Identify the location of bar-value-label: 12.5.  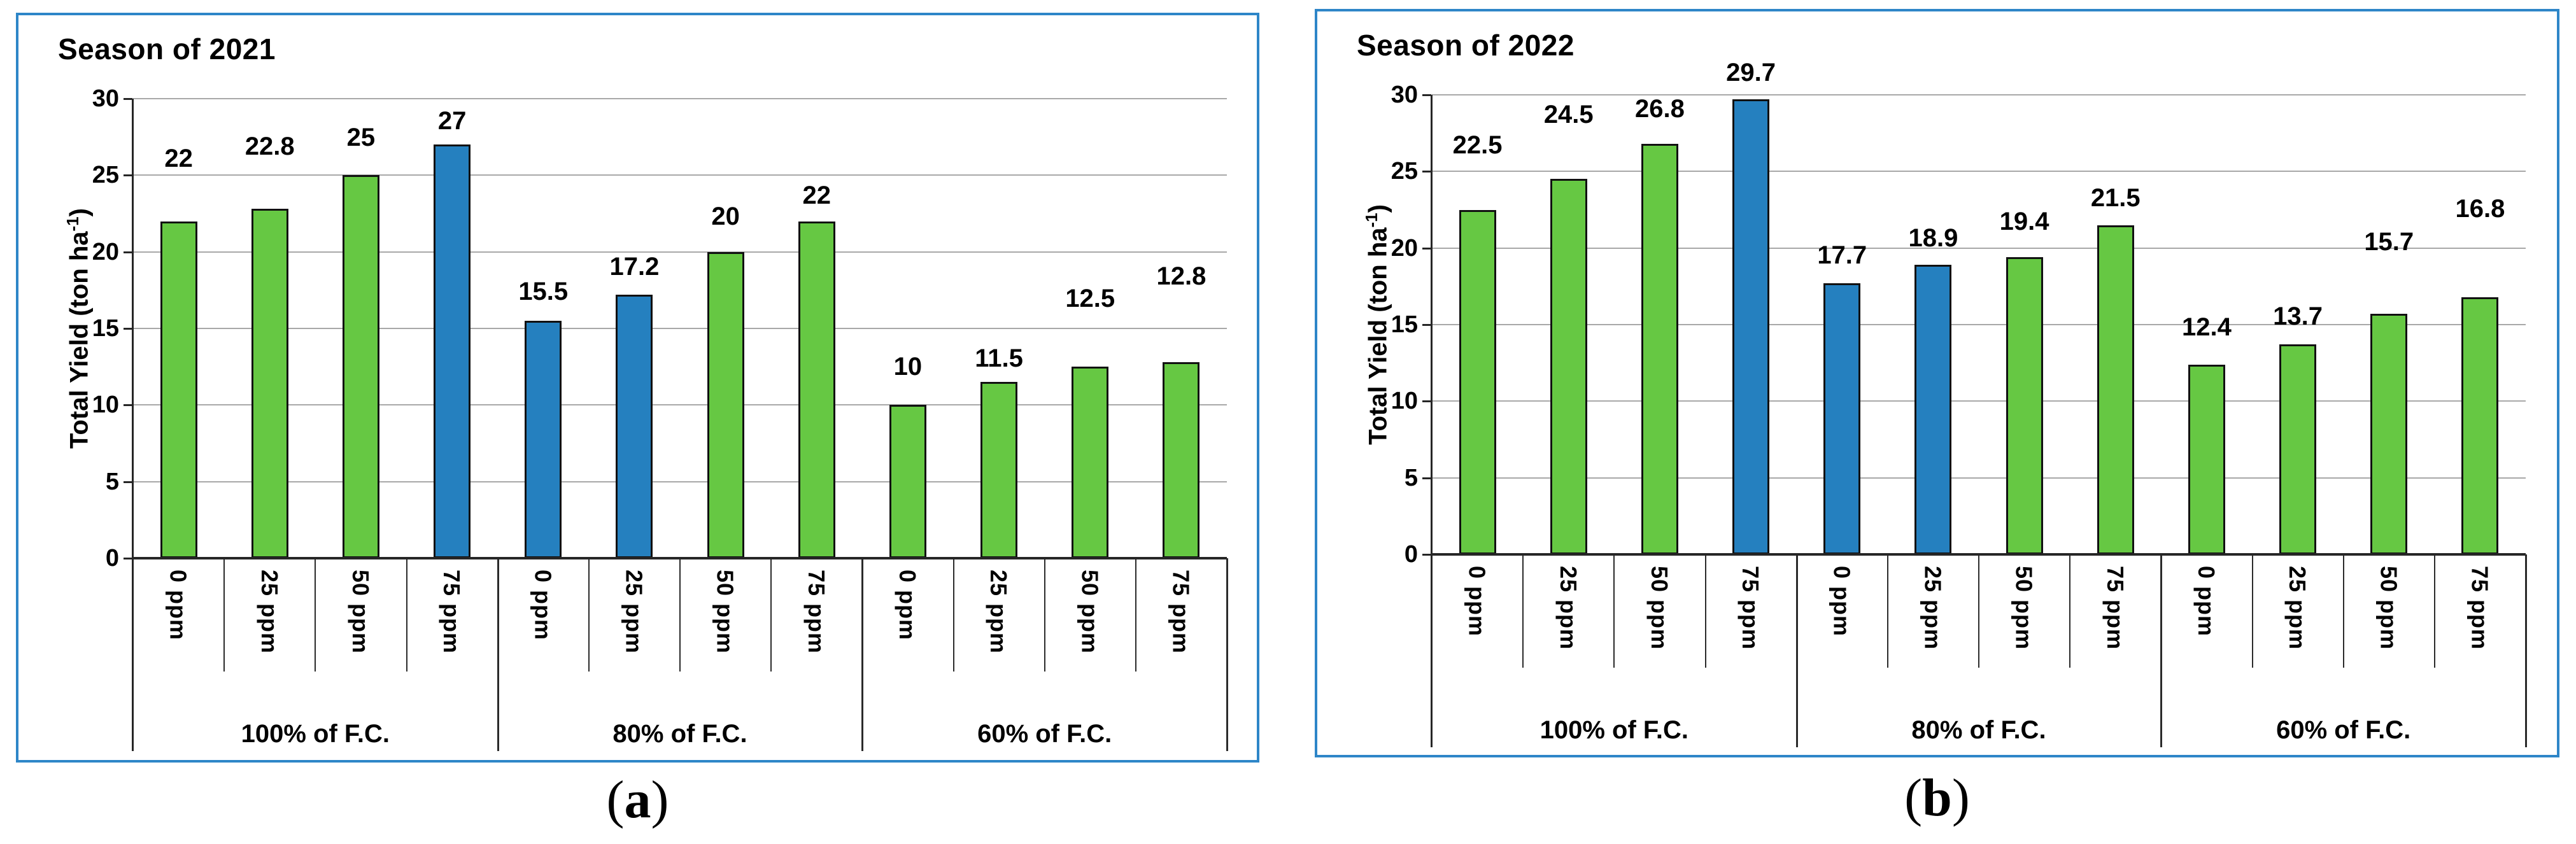
(1090, 299).